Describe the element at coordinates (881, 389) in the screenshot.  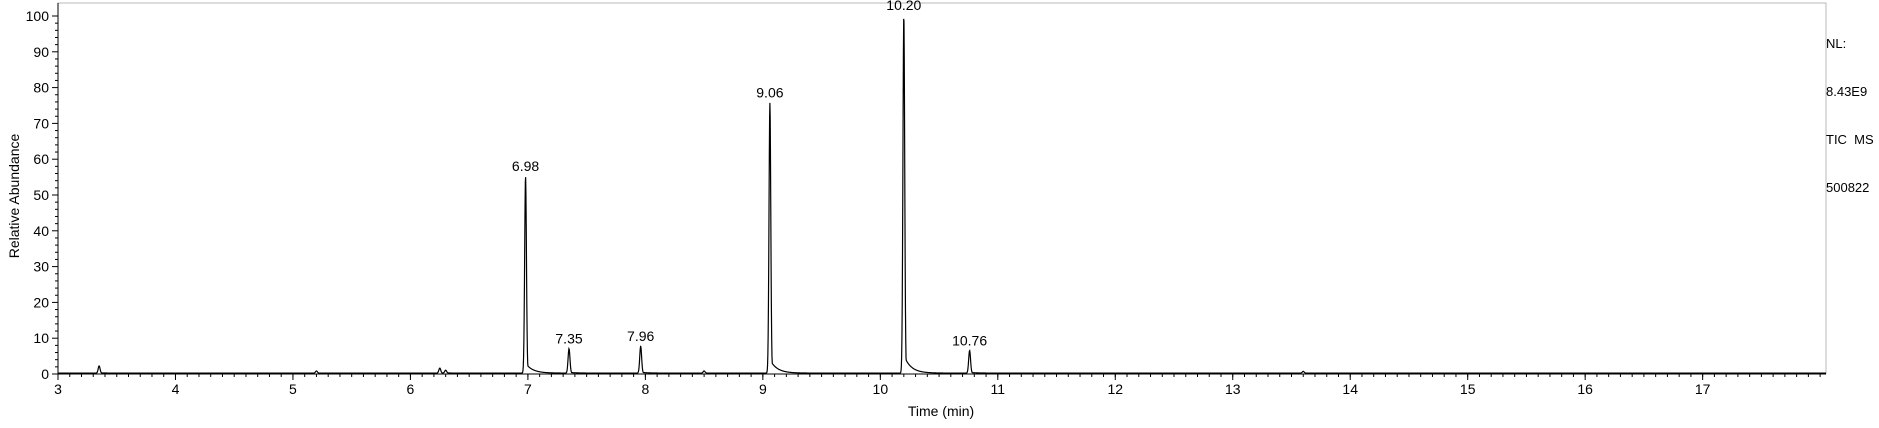
I see `x-tick-label: 10` at that location.